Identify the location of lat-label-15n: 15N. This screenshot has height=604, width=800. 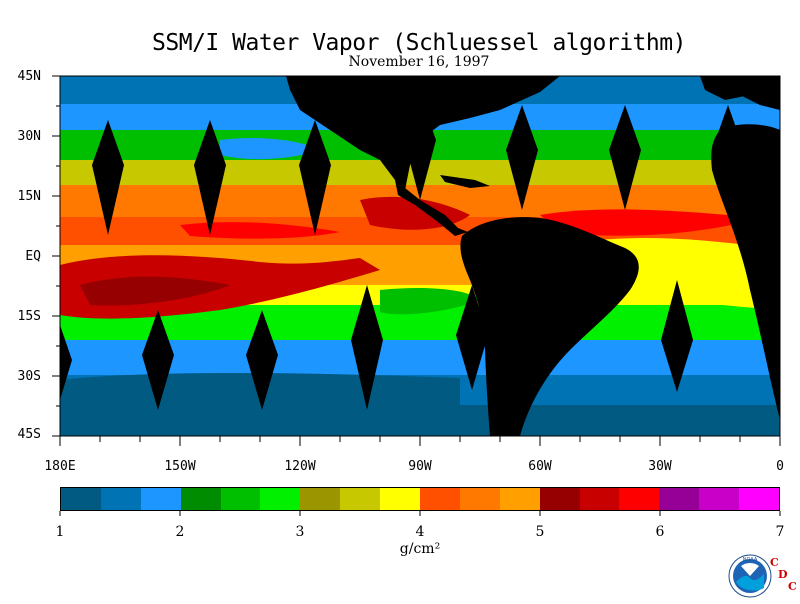
(29, 196).